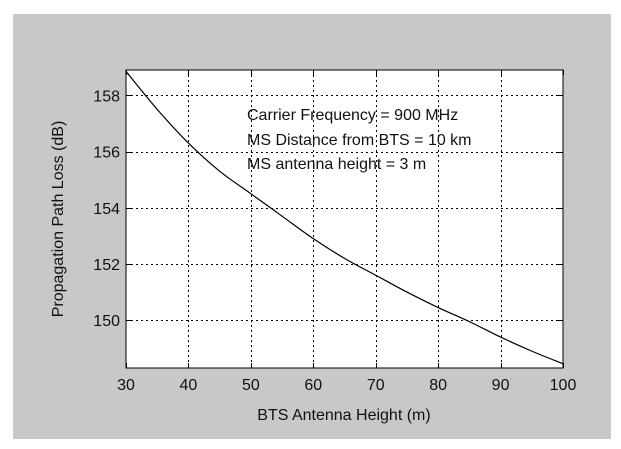 Image resolution: width=621 pixels, height=449 pixels. Describe the element at coordinates (501, 385) in the screenshot. I see `x-tick-label: 90` at that location.